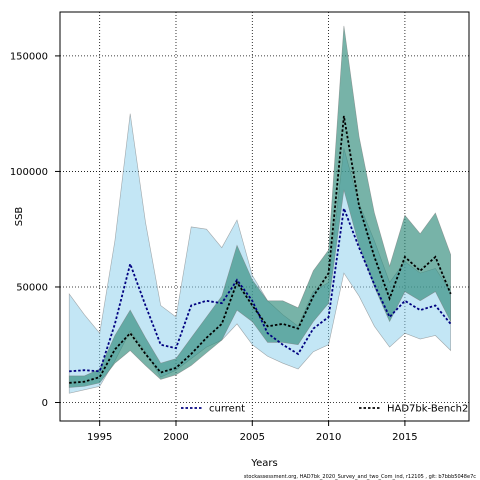 Image resolution: width=480 pixels, height=480 pixels. I want to click on legend: current HAD7bk-Bench2, so click(324, 409).